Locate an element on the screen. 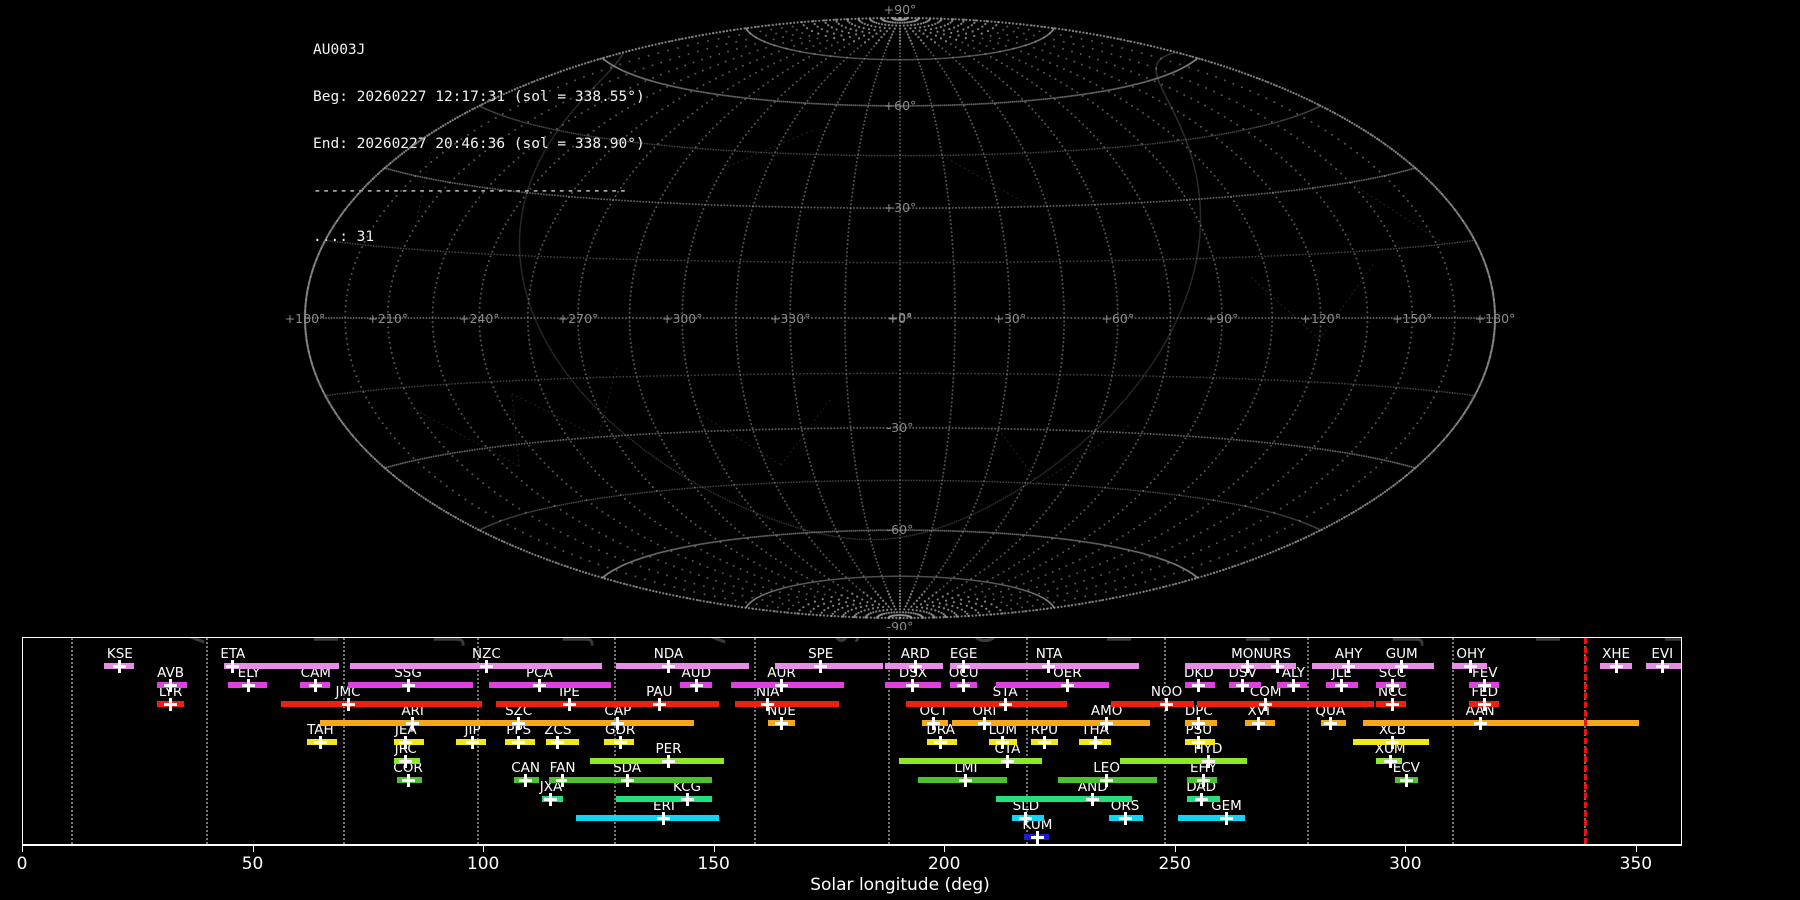  shower-code-label: EHY is located at coordinates (1203, 768).